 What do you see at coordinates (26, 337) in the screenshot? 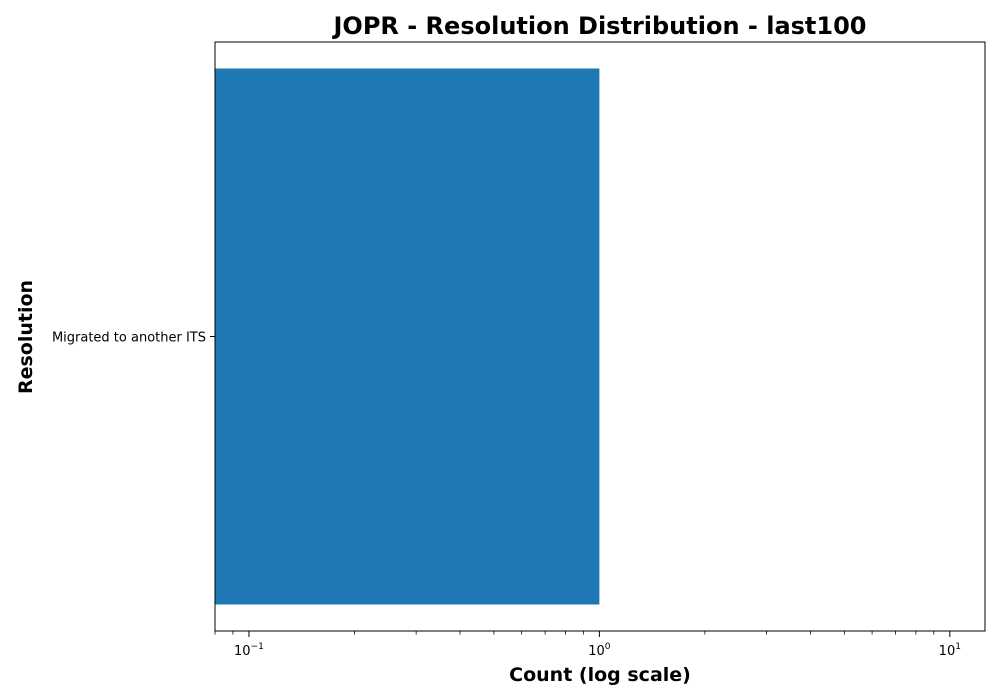
I see `y-axis-label: Resolution` at bounding box center [26, 337].